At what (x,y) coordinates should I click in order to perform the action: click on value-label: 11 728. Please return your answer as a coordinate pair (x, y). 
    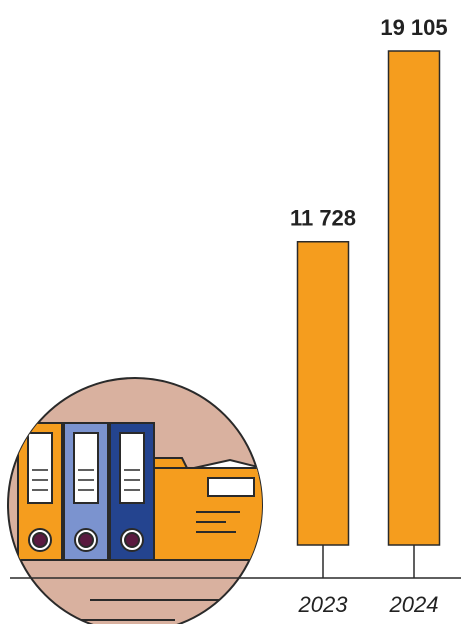
    Looking at the image, I should click on (323, 218).